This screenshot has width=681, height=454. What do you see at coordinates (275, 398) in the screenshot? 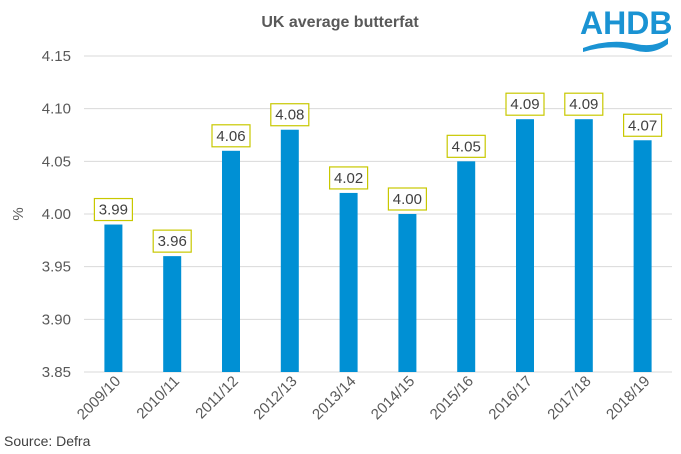
I see `x-tick-label: 2012/13` at bounding box center [275, 398].